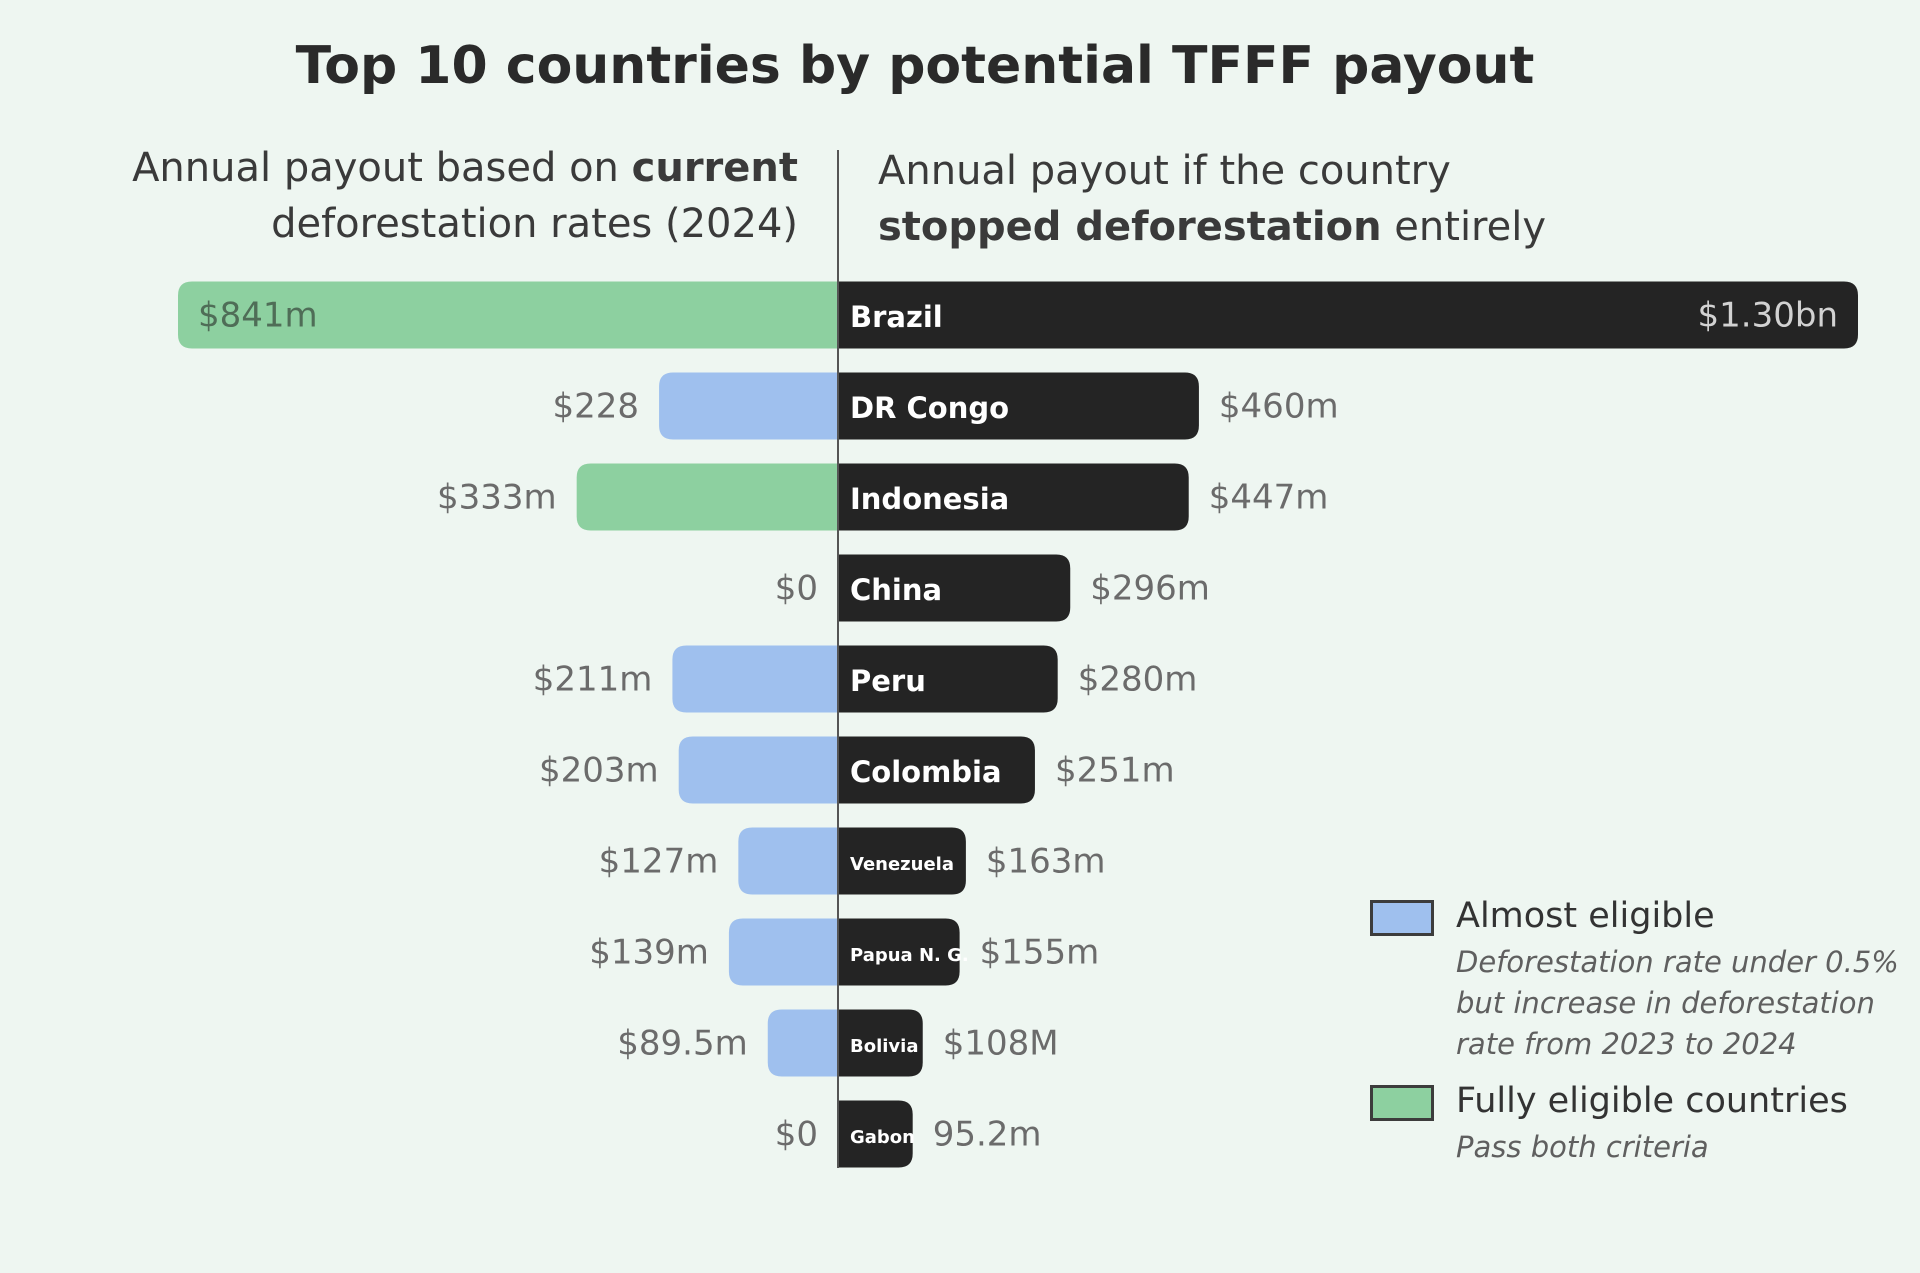 The height and width of the screenshot is (1273, 1920). Describe the element at coordinates (896, 590) in the screenshot. I see `country-label: China` at that location.